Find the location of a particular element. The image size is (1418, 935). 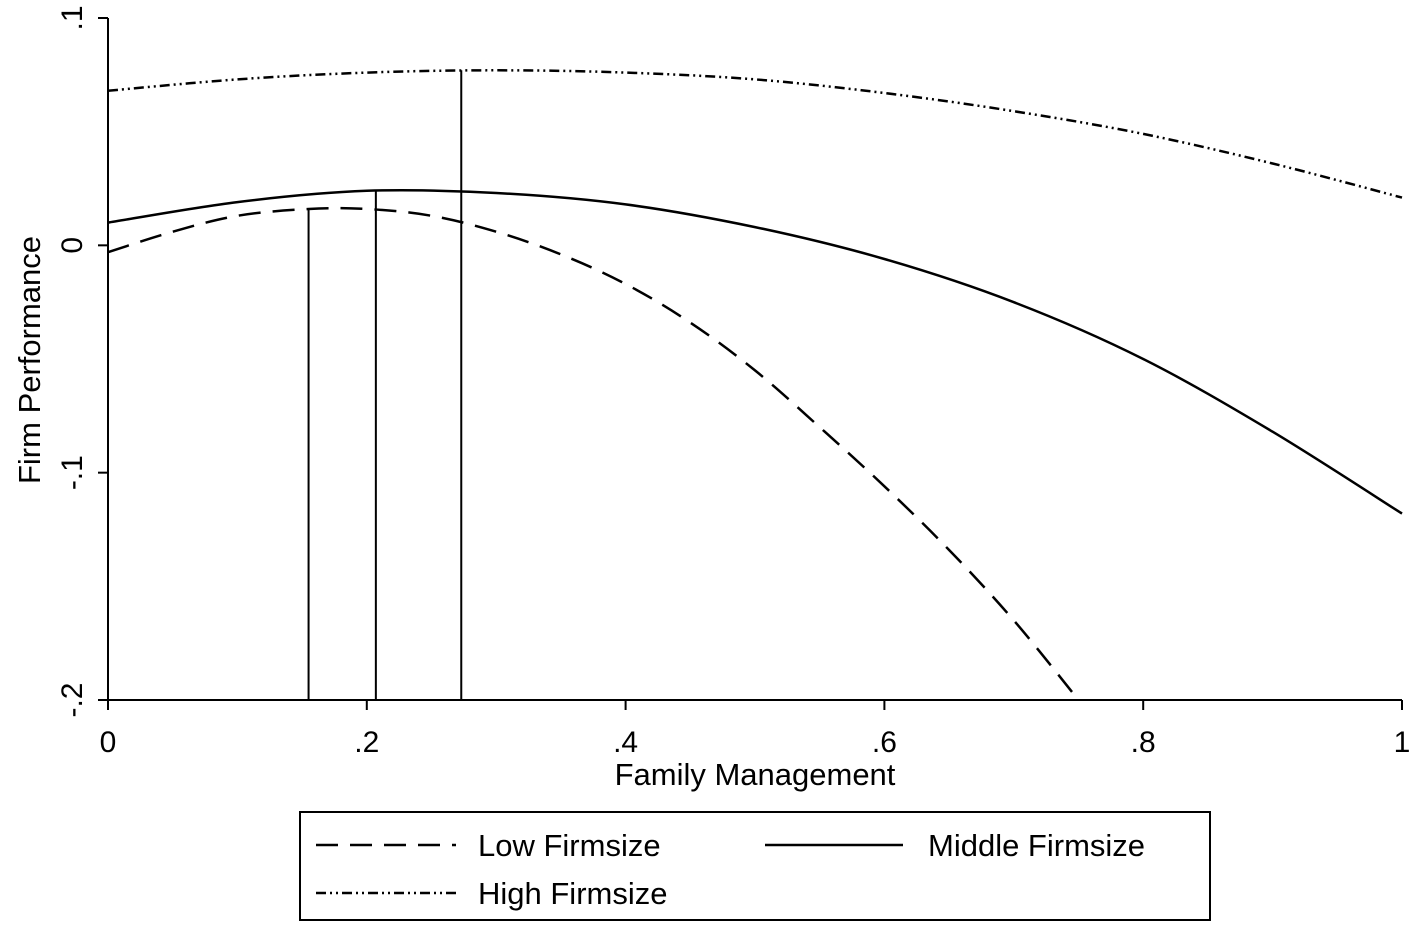

y-axis-ticks: -.2 -.1 0 .1 is located at coordinates (82, 361).